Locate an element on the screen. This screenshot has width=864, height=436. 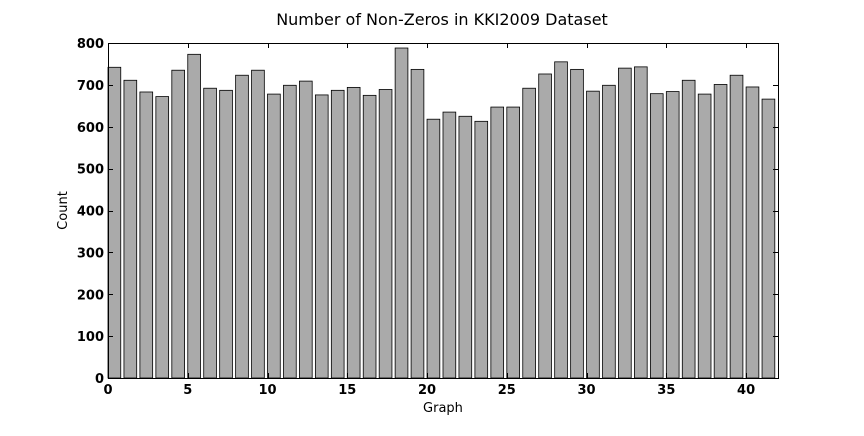
x-tick-label-25: 25 is located at coordinates (507, 390).